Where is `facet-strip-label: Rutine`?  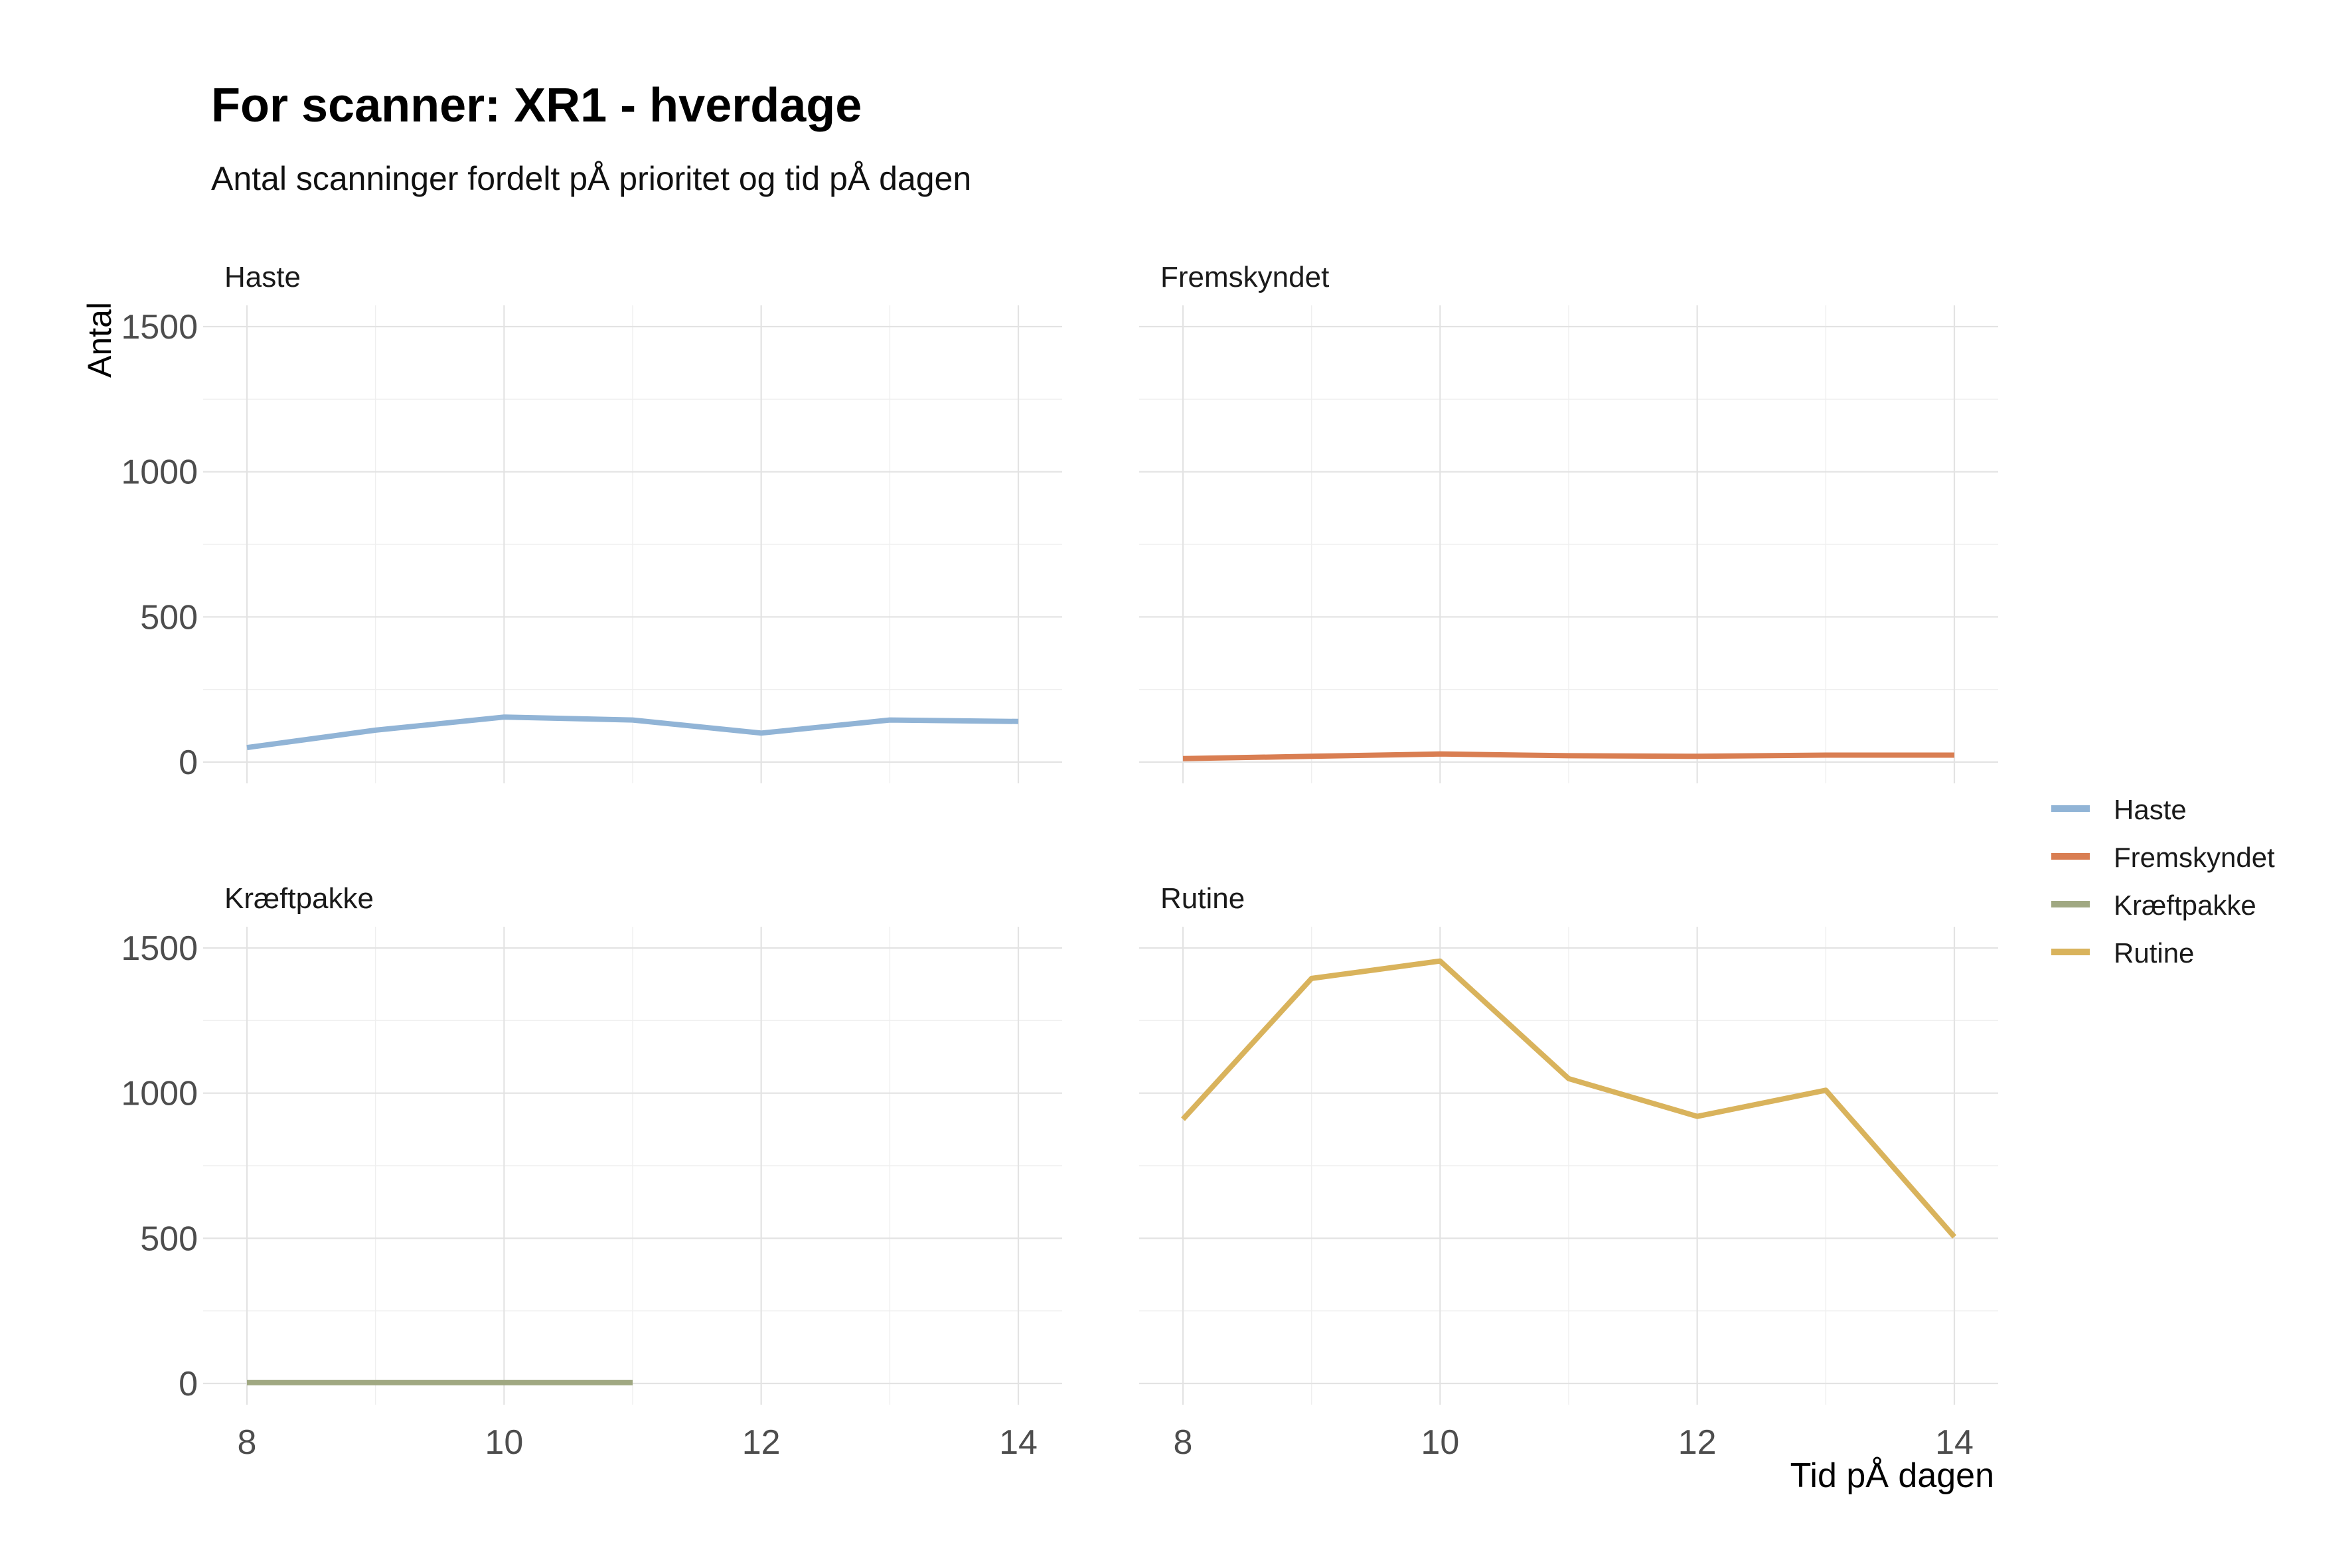
facet-strip-label: Rutine is located at coordinates (1203, 899).